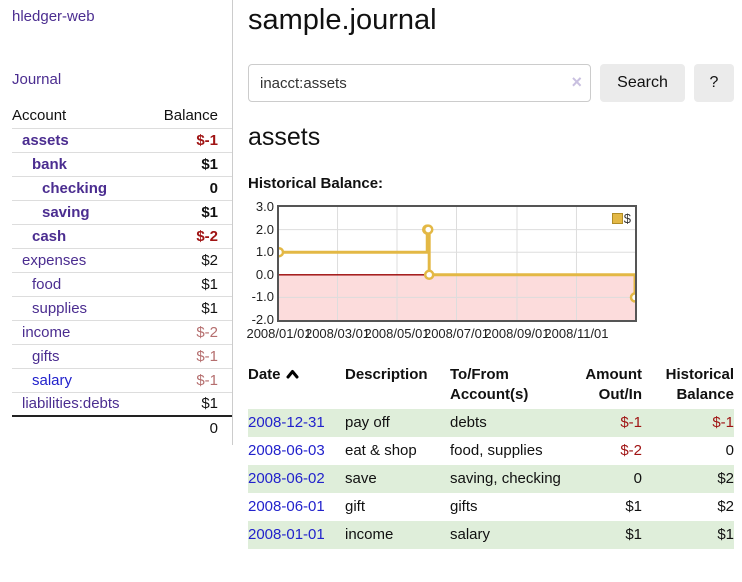 The width and height of the screenshot is (742, 582). What do you see at coordinates (286, 506) in the screenshot?
I see `transaction-date-link: 2008-06-01` at bounding box center [286, 506].